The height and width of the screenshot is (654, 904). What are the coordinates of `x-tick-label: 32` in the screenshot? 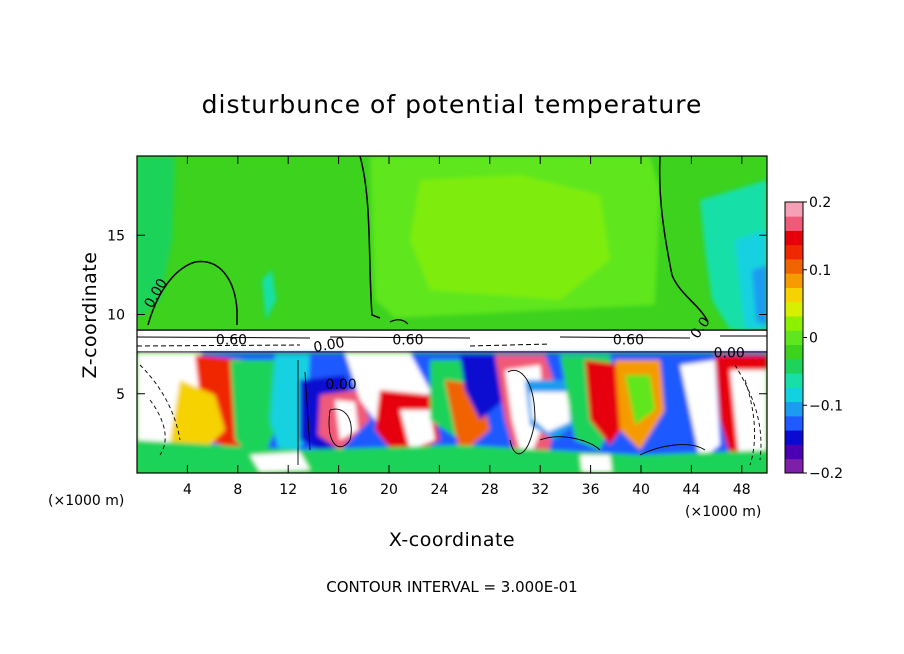 It's located at (540, 490).